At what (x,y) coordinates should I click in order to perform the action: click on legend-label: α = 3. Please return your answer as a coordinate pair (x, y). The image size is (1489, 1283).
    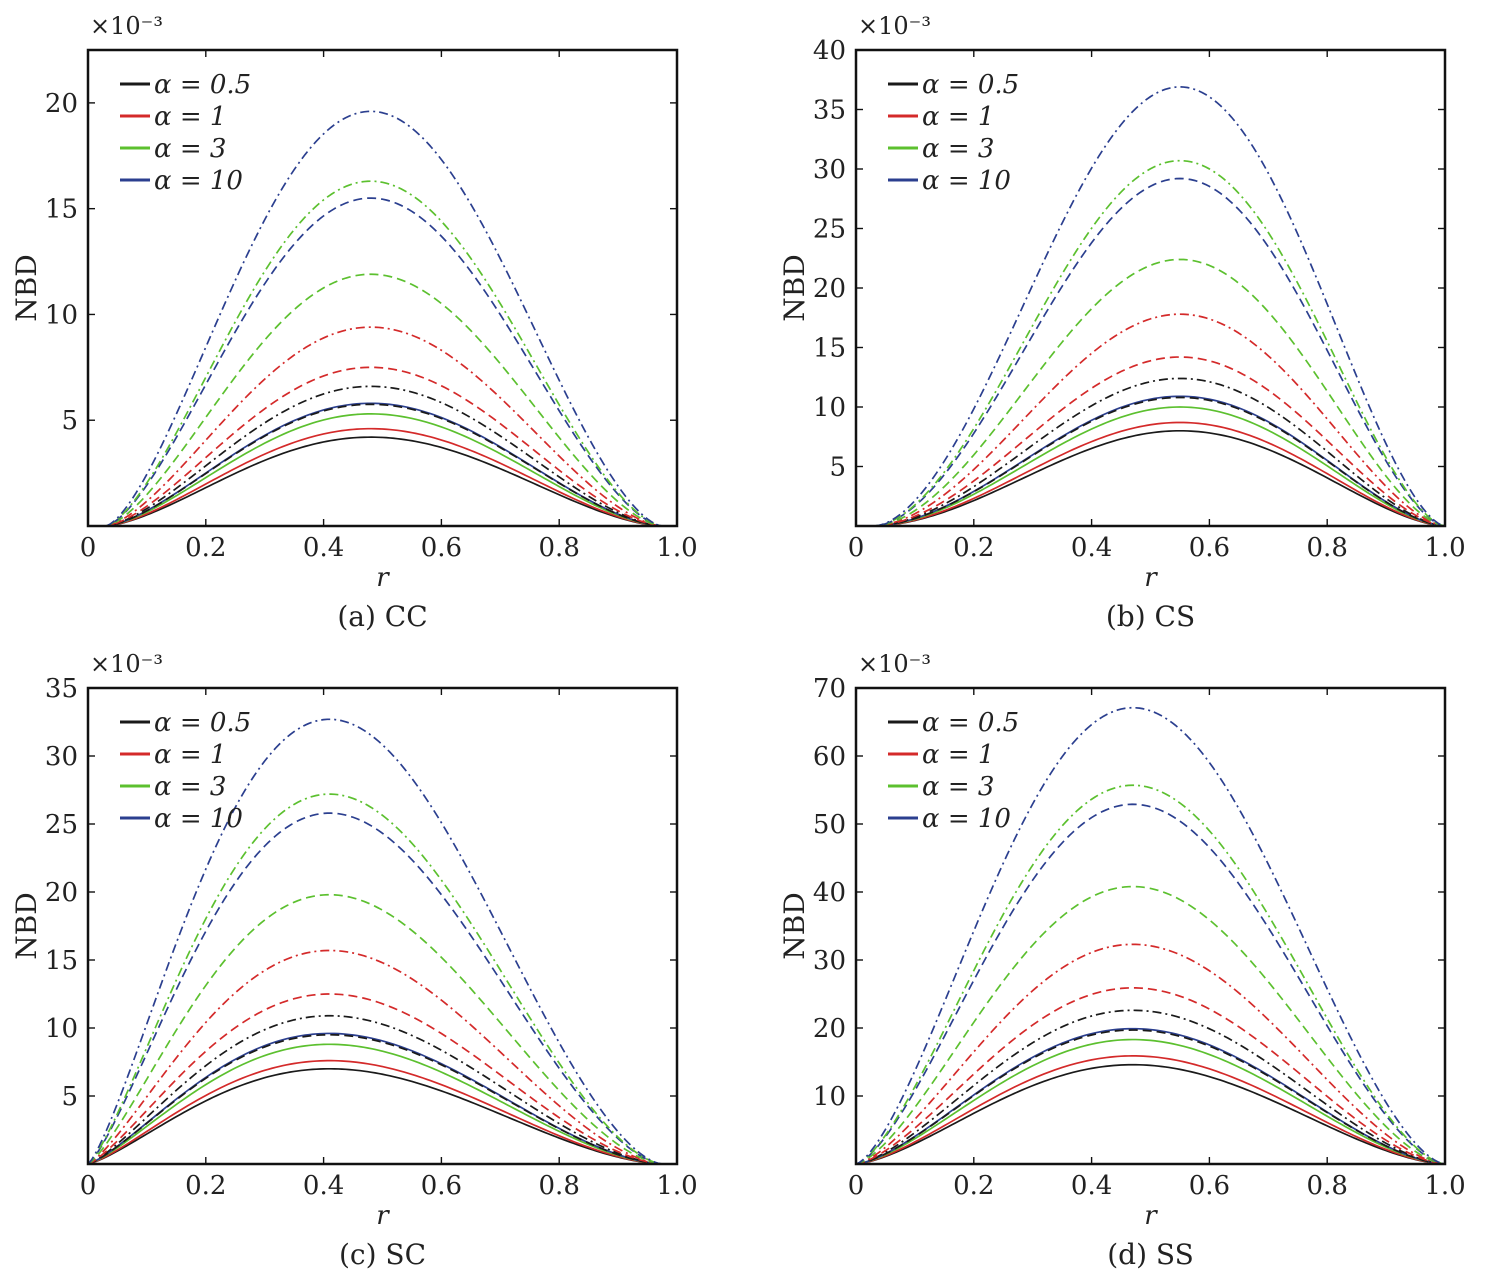
    Looking at the image, I should click on (958, 787).